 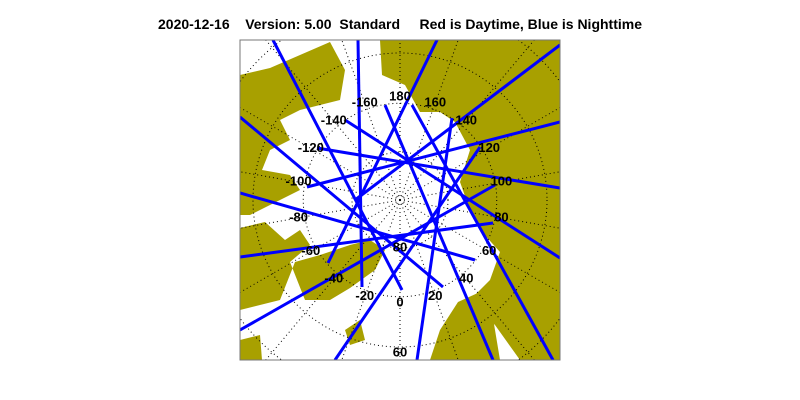 I want to click on version-text: Version: 5.00, so click(x=288, y=24).